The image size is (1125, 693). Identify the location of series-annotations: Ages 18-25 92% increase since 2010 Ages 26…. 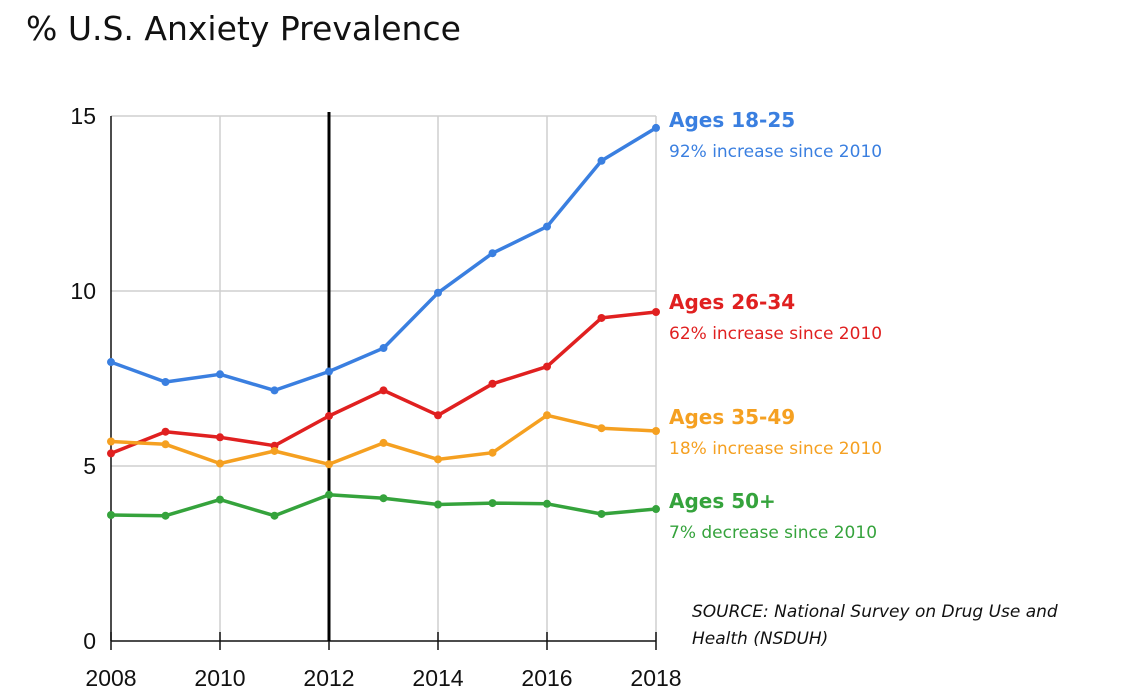
(775, 325).